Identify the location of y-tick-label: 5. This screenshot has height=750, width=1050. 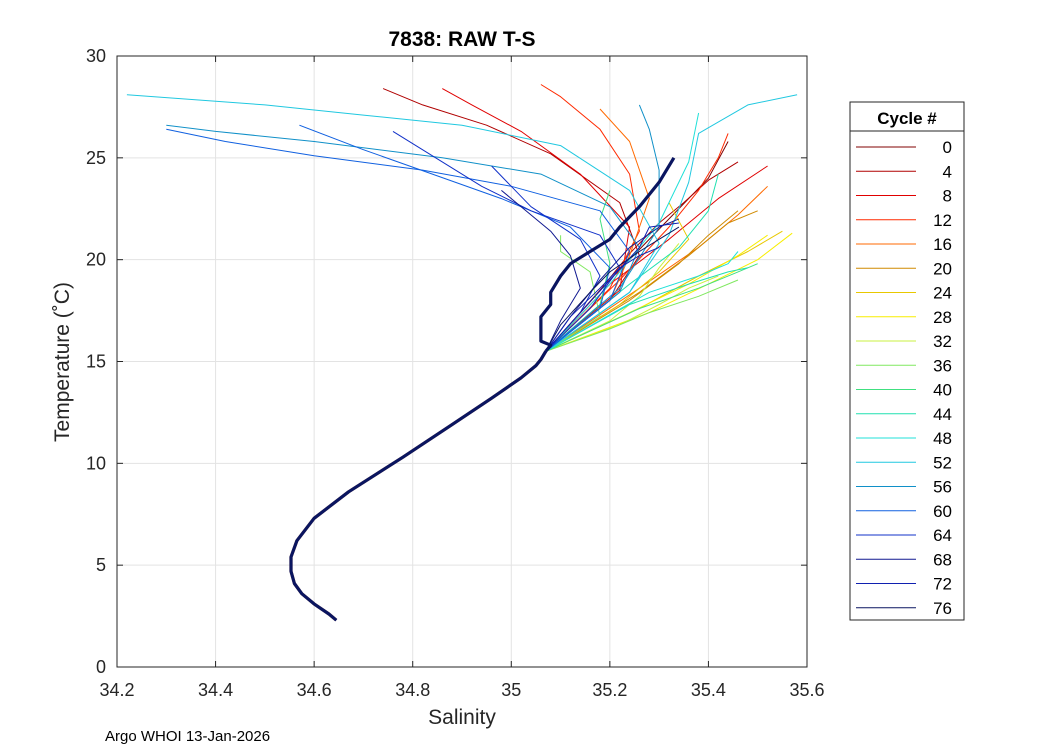
(101, 565).